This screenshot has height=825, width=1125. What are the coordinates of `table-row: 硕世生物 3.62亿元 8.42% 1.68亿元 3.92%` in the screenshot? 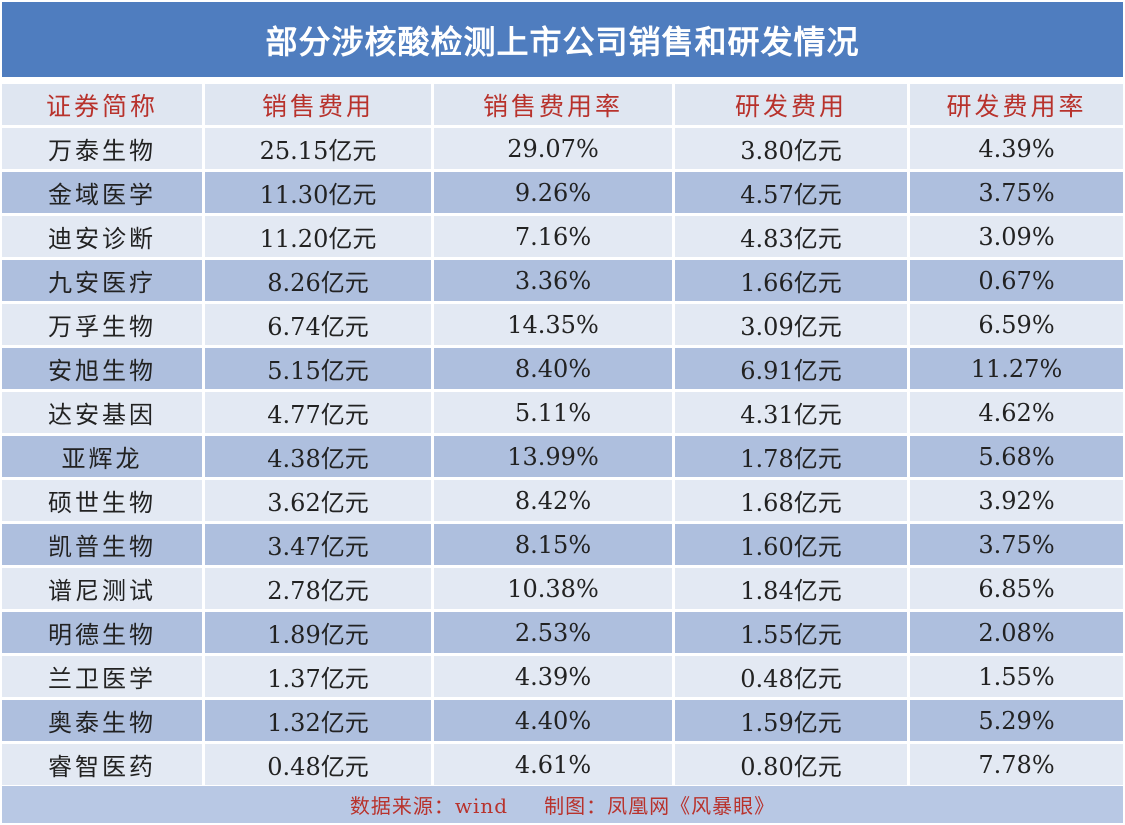 It's located at (562, 500).